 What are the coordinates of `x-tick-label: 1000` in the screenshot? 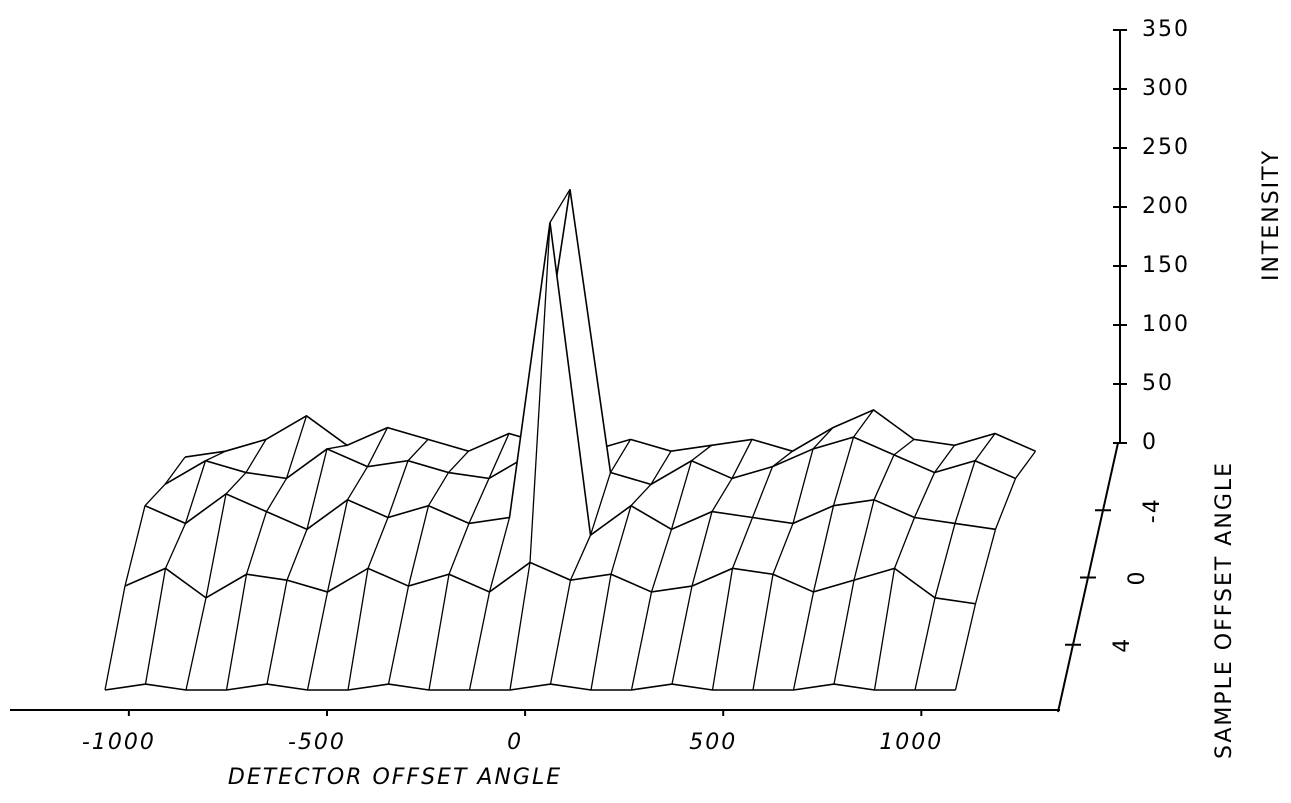 It's located at (911, 742).